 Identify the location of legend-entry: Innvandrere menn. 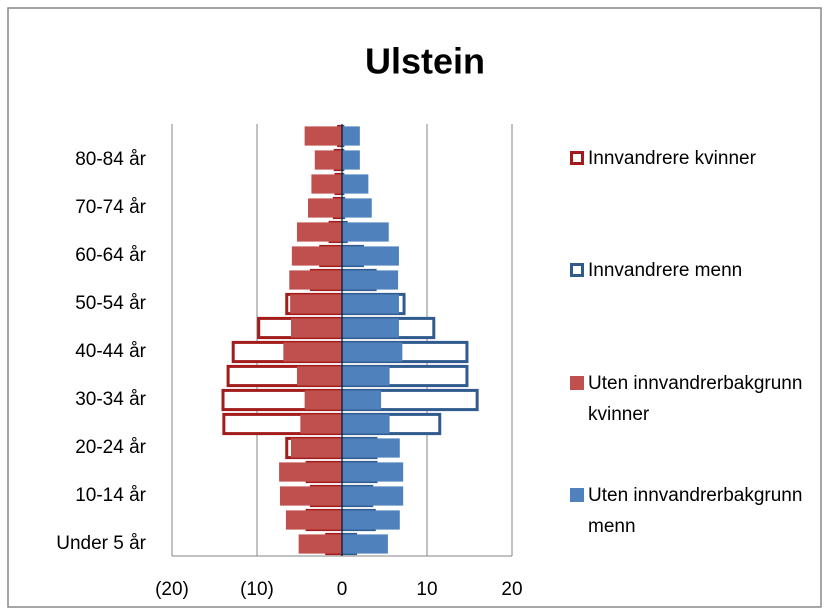
(695, 270).